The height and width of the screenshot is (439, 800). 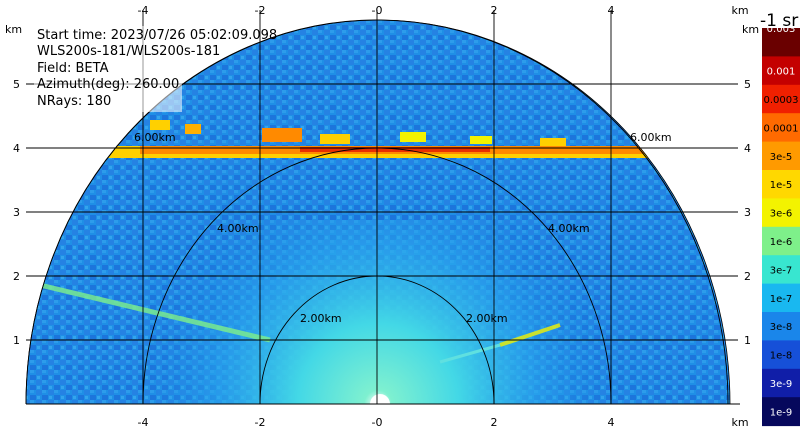 I want to click on colorbar-label: 3e-9, so click(x=781, y=384).